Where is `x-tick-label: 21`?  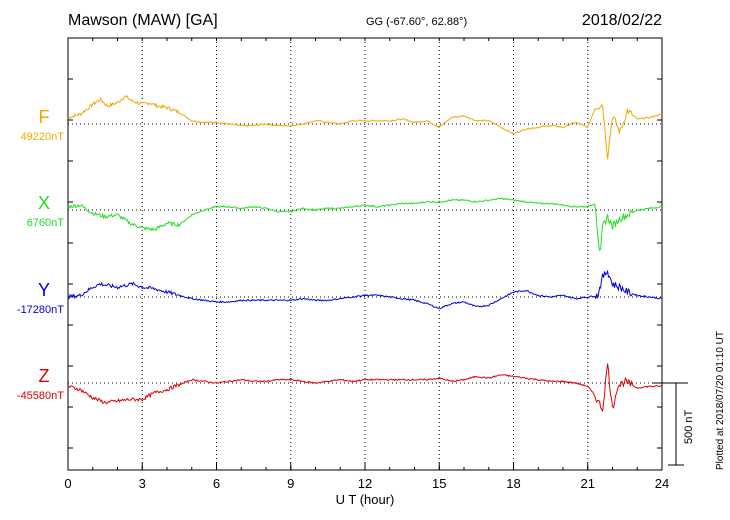
x-tick-label: 21 is located at coordinates (588, 483).